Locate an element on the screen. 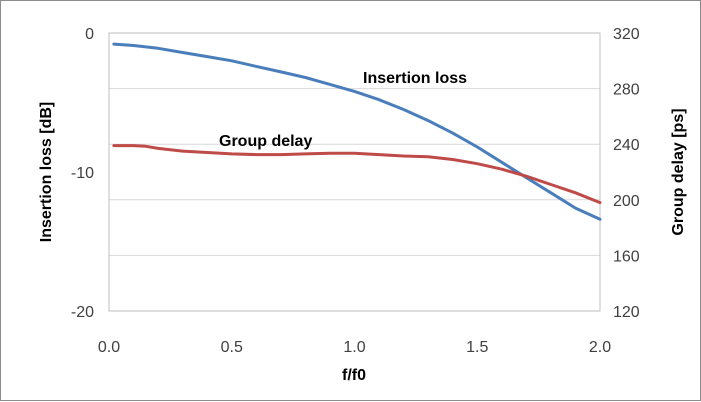  y-left-tick-label: -10 is located at coordinates (82, 173).